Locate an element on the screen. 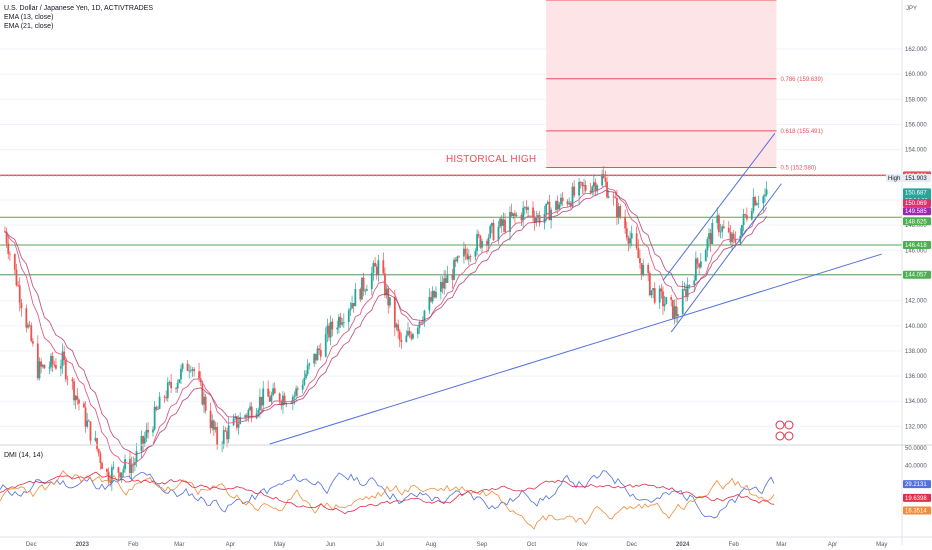 This screenshot has width=932, height=550. dividend-icon is located at coordinates (780, 436).